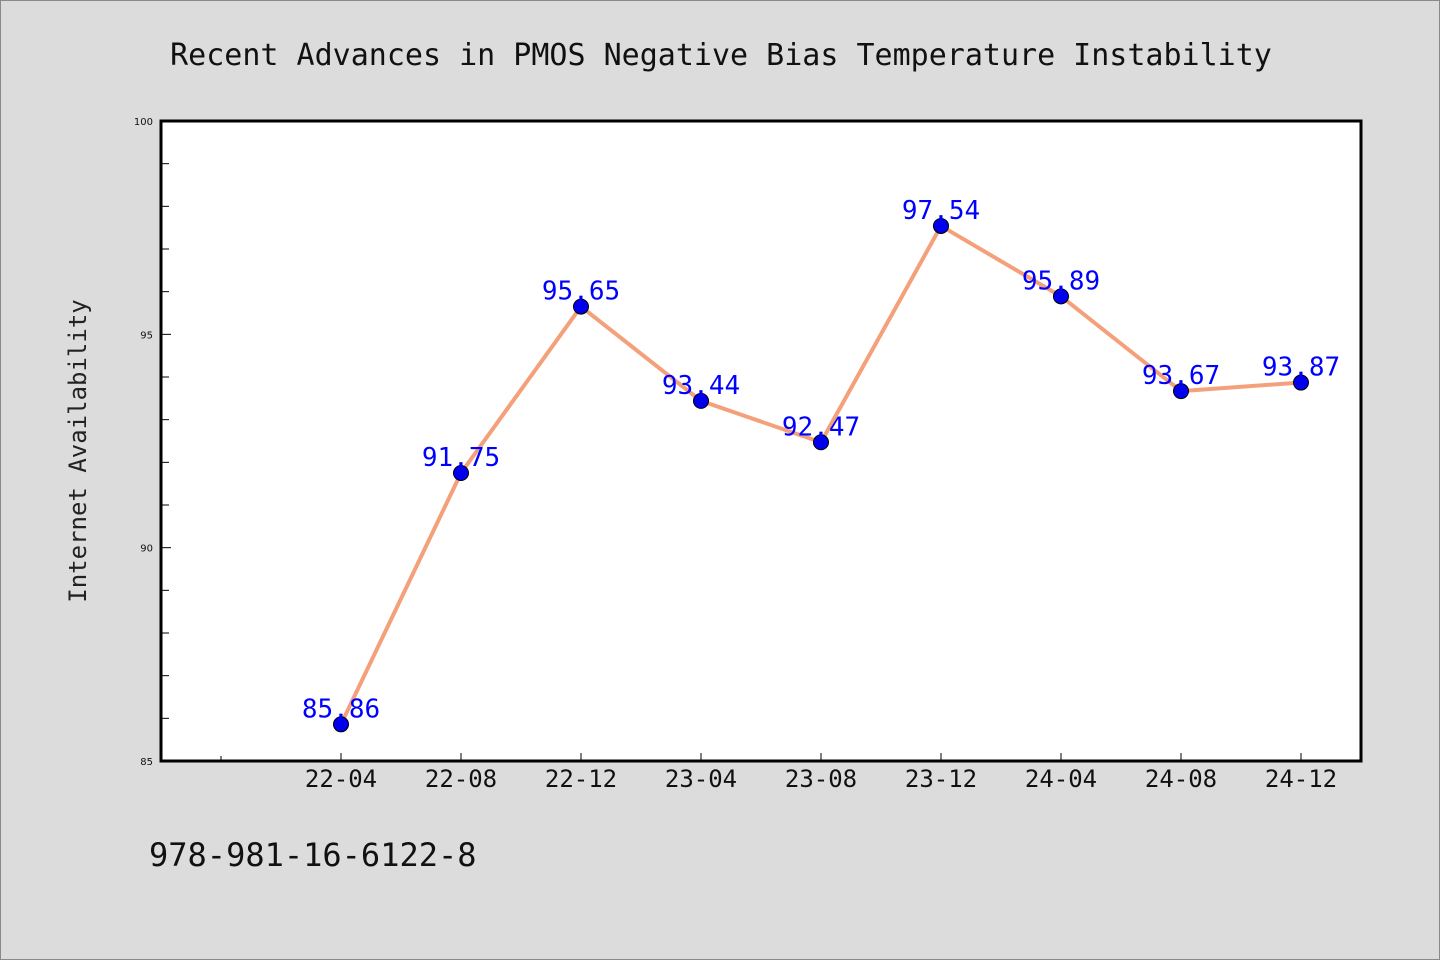 Image resolution: width=1440 pixels, height=960 pixels. What do you see at coordinates (1061, 281) in the screenshot?
I see `data-label: 95.89` at bounding box center [1061, 281].